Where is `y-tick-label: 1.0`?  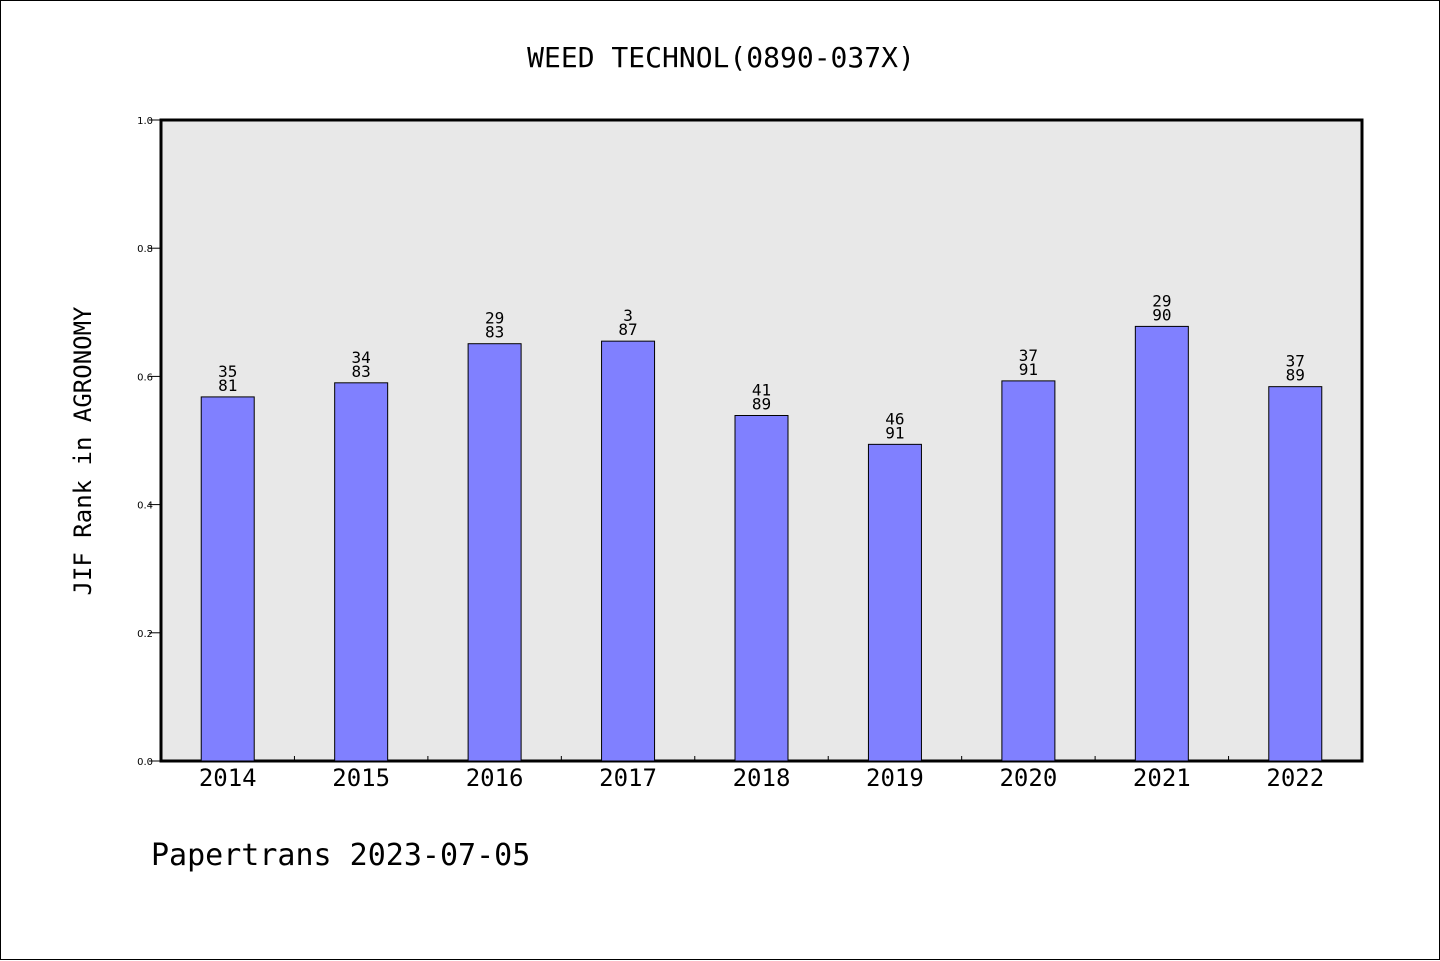
y-tick-label: 1.0 is located at coordinates (145, 121).